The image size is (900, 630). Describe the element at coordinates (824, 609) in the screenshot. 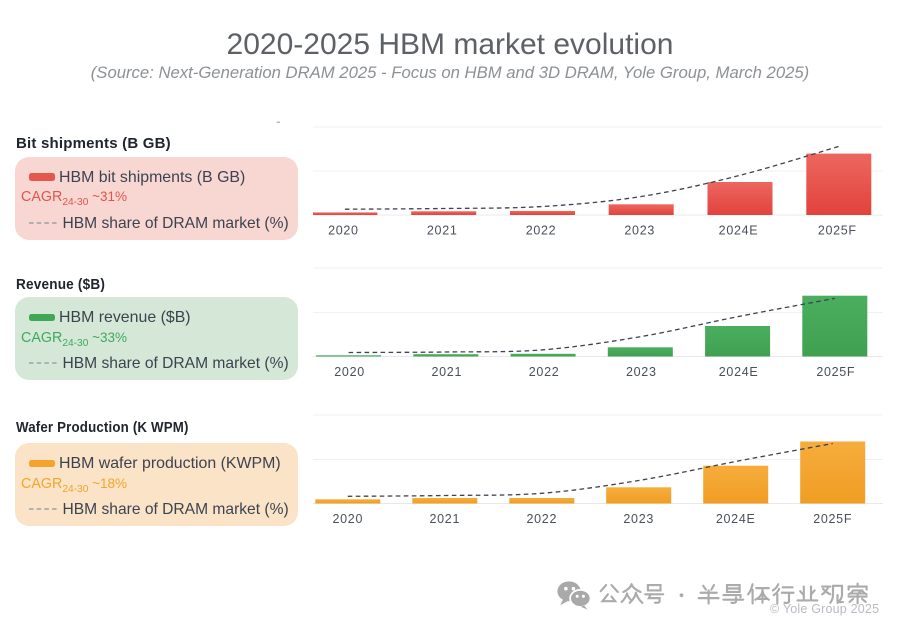

I see `svg-text: © Yole Group 2025` at that location.